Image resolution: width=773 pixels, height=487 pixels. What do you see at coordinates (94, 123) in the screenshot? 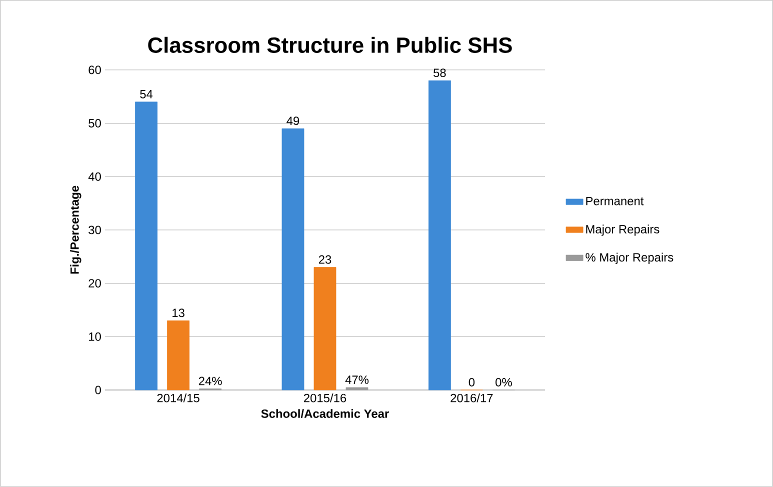
I see `y-tick-label: 50` at bounding box center [94, 123].